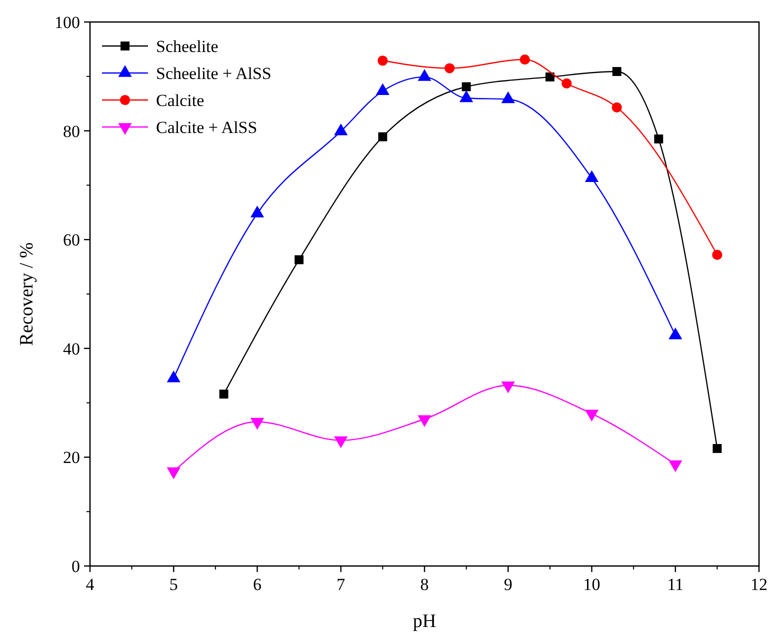 The height and width of the screenshot is (639, 781). I want to click on x-tick-label: 11, so click(675, 584).